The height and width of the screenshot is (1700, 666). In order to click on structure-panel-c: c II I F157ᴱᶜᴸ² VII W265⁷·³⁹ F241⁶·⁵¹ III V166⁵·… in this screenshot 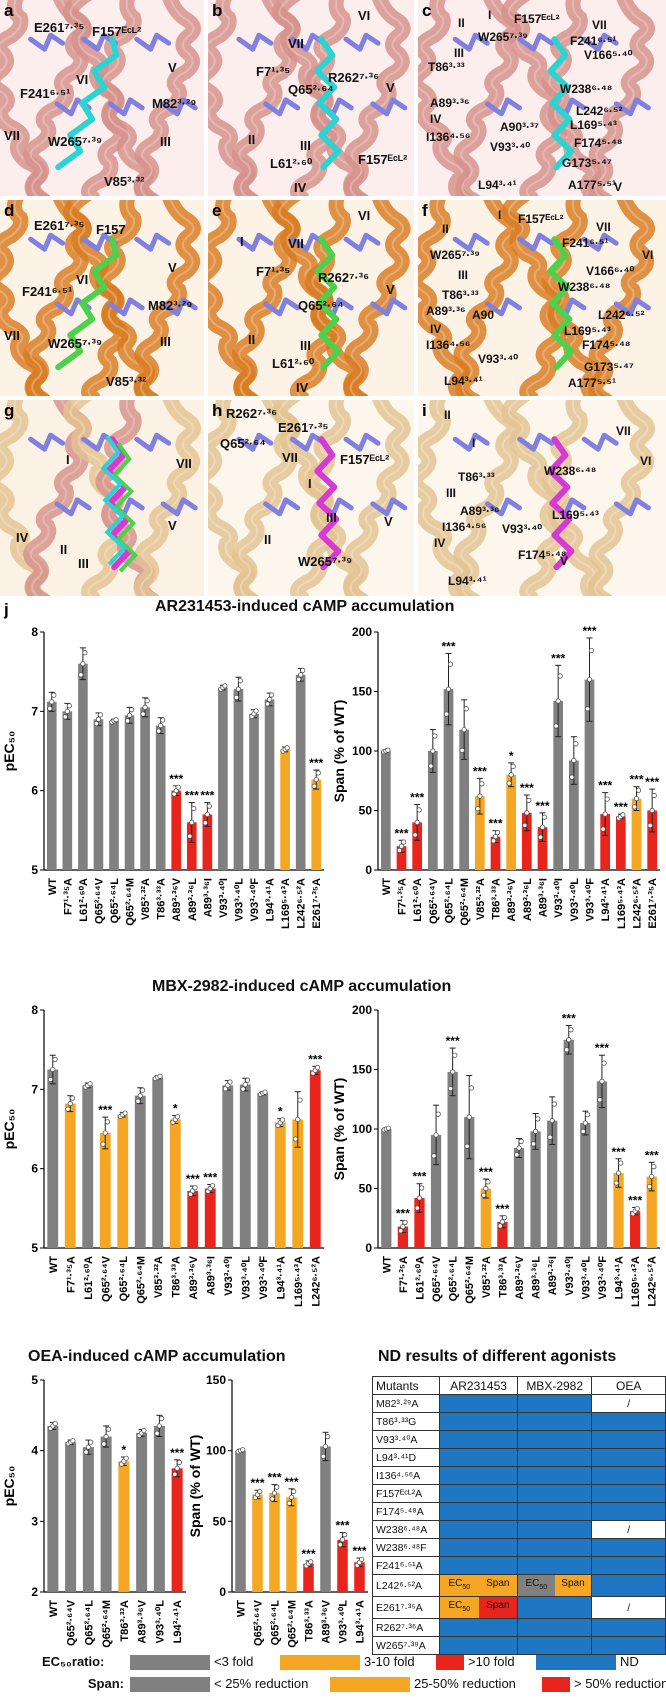, I will do `click(542, 98)`.